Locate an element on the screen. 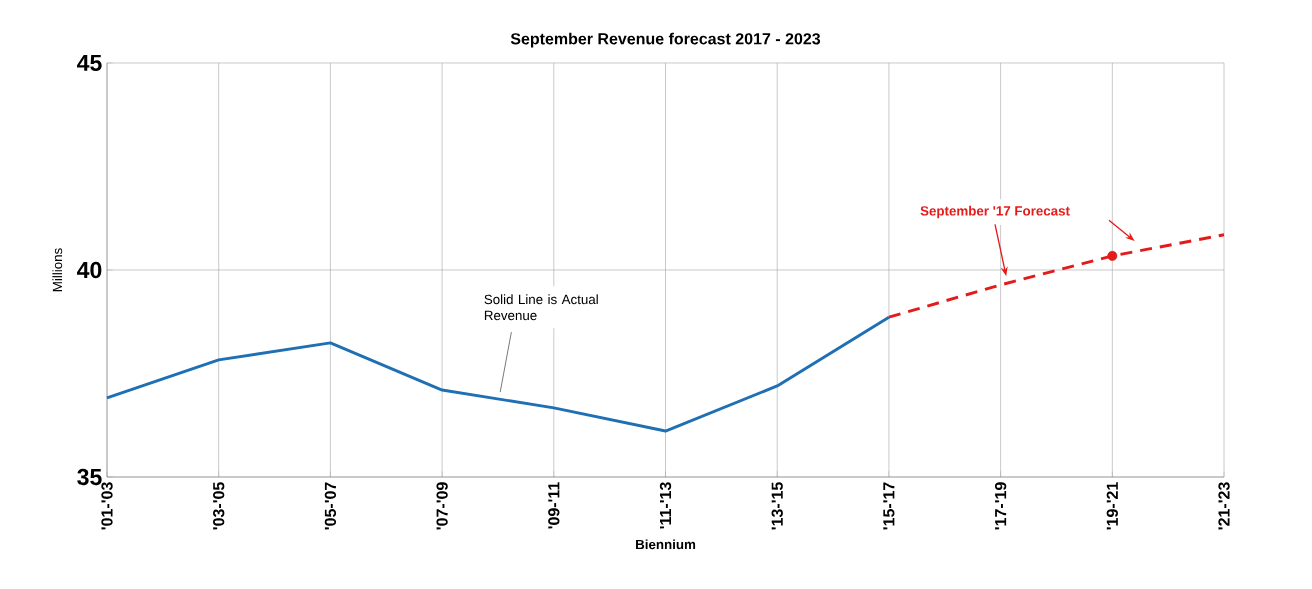  line-series is located at coordinates (1056, 276).